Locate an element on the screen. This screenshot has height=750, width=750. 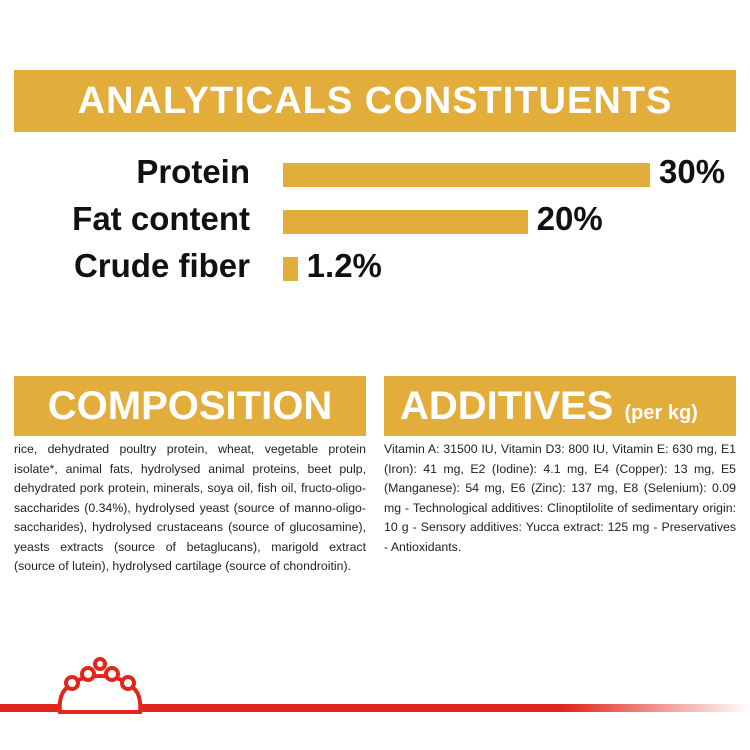
composition-title: COMPOSITION is located at coordinates (190, 406).